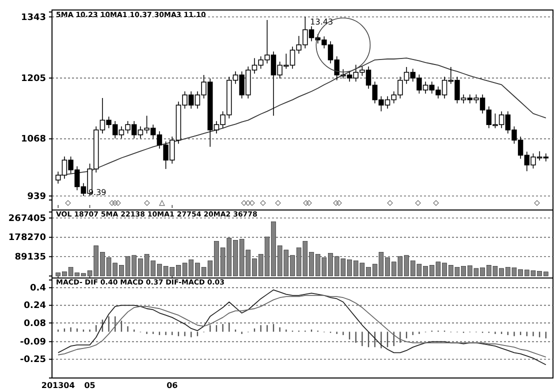 The image size is (555, 390). I want to click on y-tick-label: 0.24, so click(35, 306).